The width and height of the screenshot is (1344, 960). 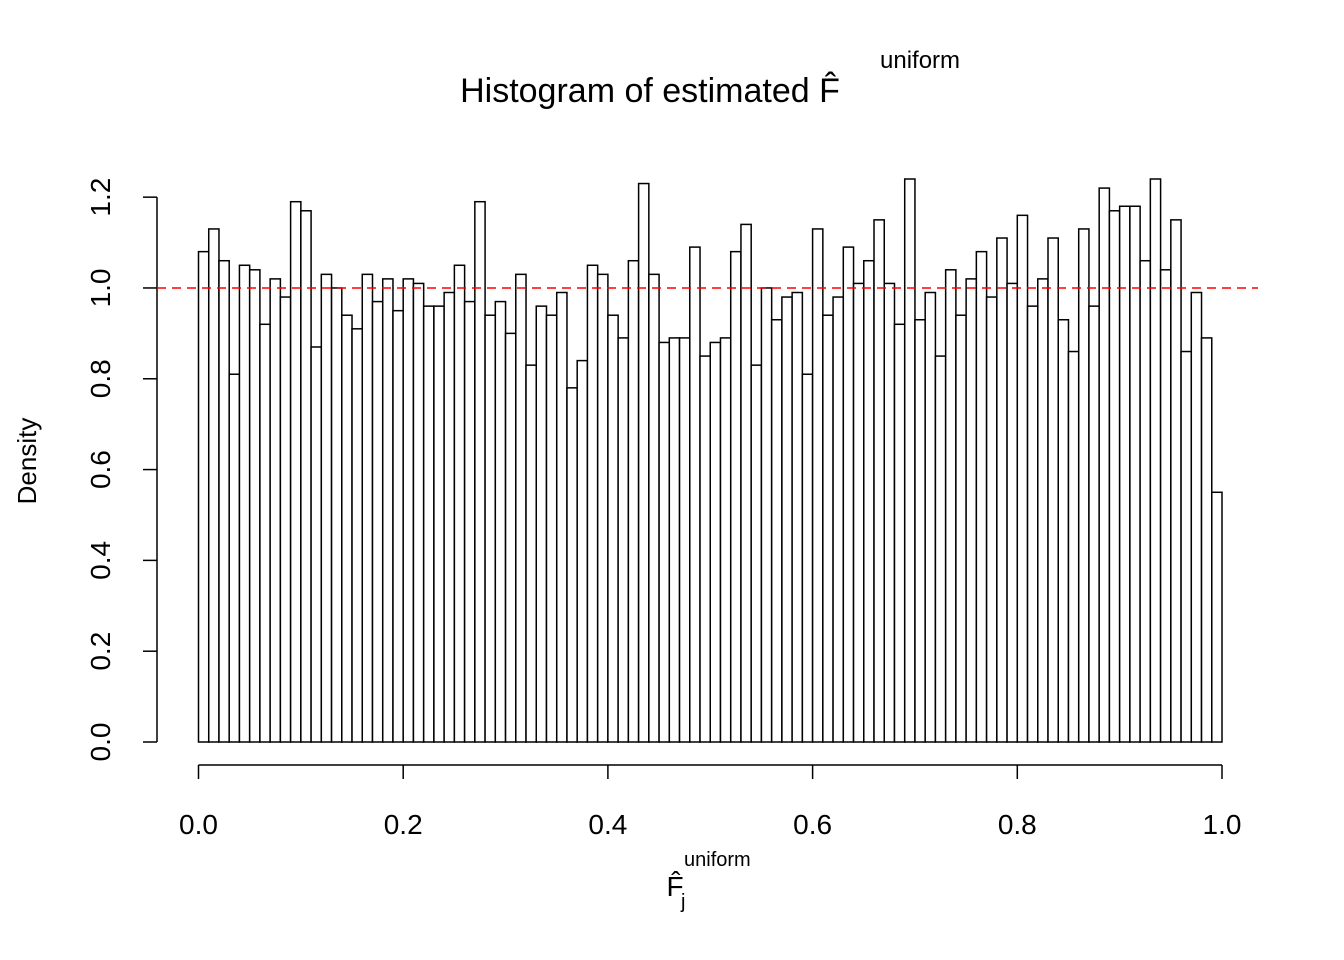 I want to click on y-tick-label: 0.2, so click(x=100, y=651).